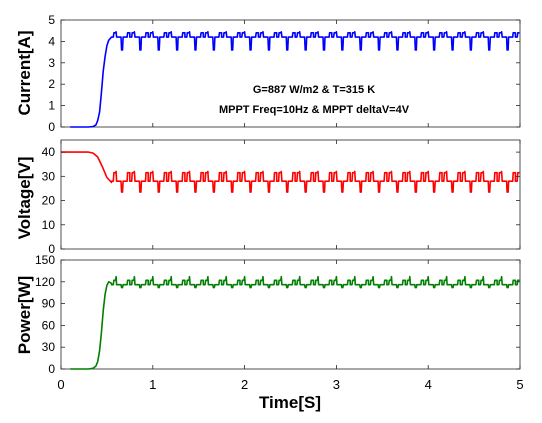  What do you see at coordinates (290, 402) in the screenshot?
I see `time-xlabel: Time[S]` at bounding box center [290, 402].